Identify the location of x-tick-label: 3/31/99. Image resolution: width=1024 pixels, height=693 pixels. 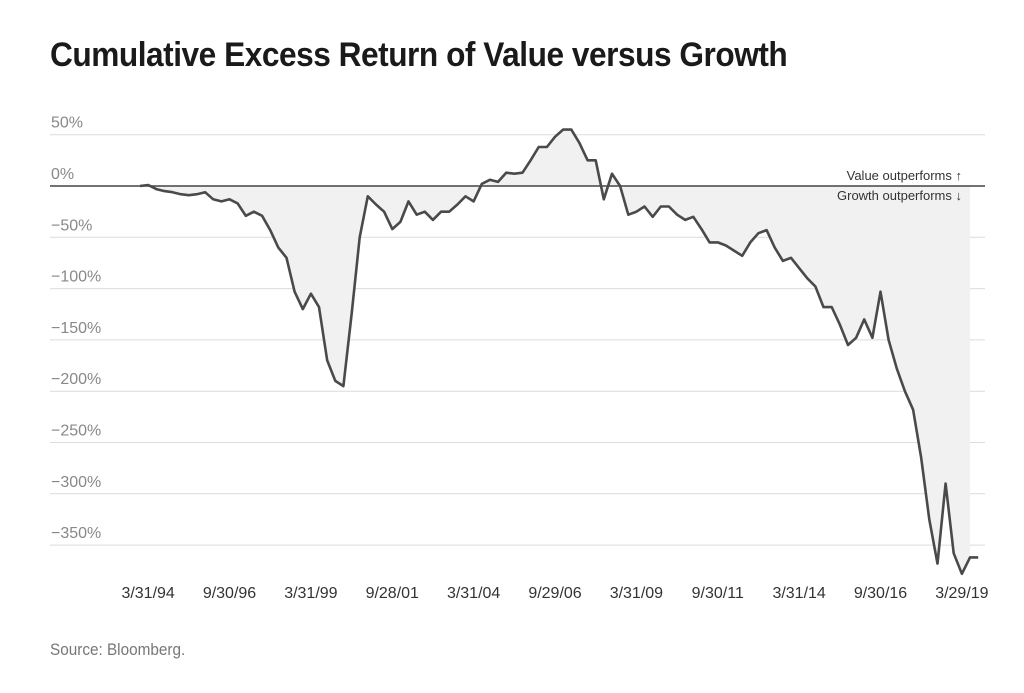
(310, 593).